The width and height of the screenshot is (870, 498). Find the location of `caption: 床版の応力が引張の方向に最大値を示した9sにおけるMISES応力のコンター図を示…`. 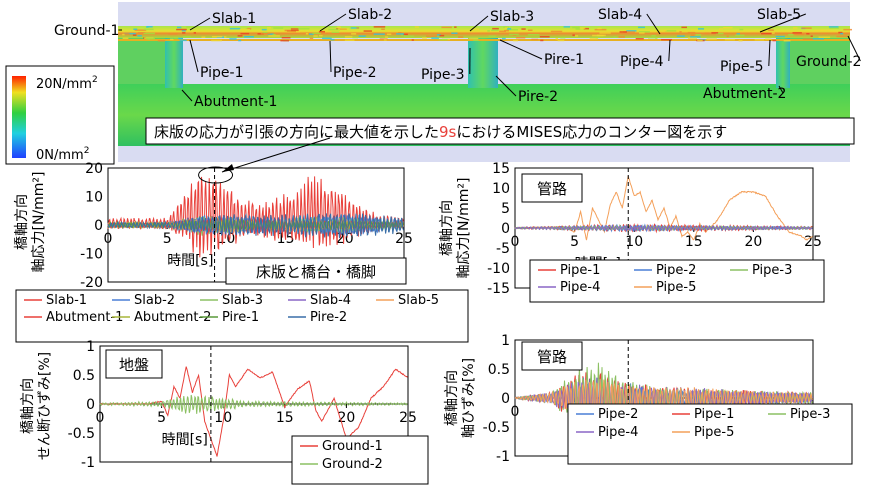

caption: 床版の応力が引張の方向に最大値を示した9sにおけるMISES応力のコンター図を示… is located at coordinates (440, 132).